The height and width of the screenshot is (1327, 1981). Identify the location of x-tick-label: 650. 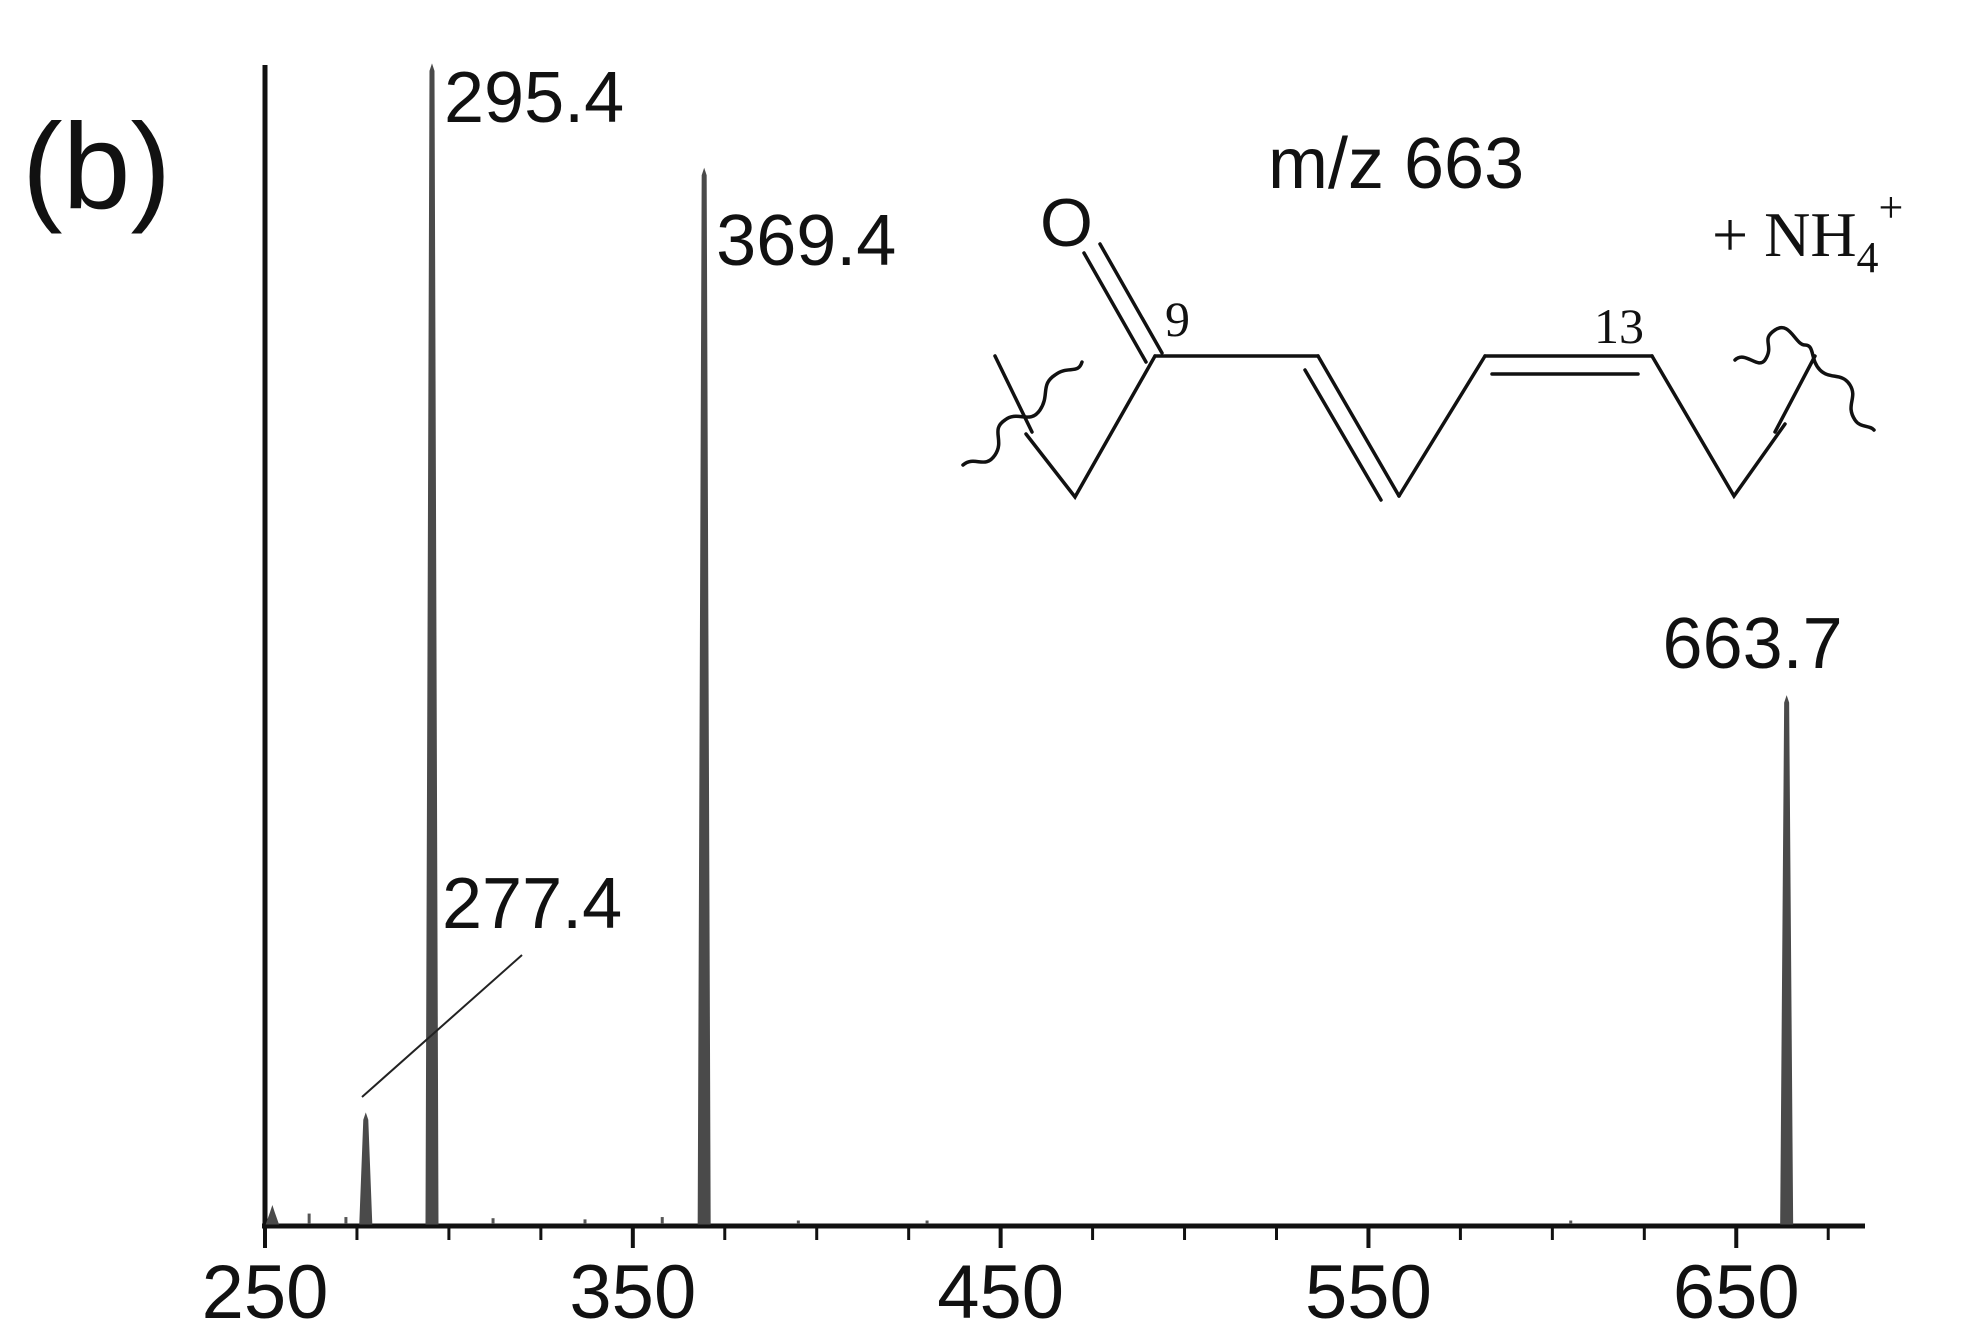
(1736, 1288).